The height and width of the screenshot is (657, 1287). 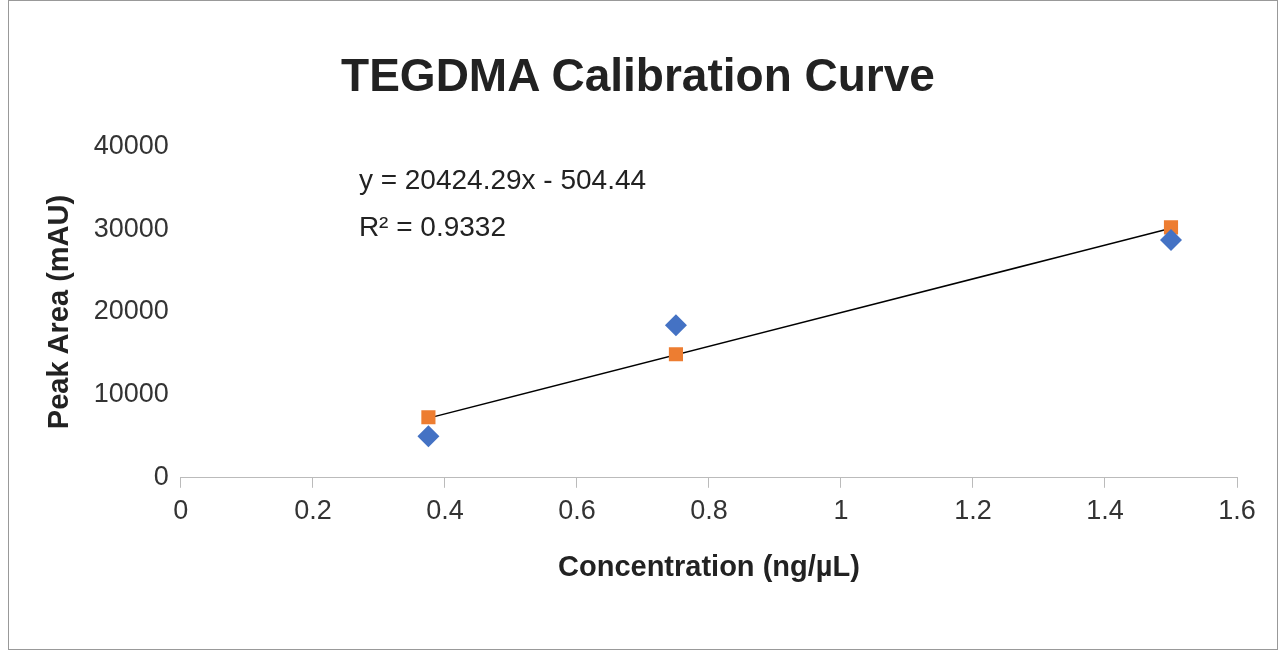 I want to click on annotation: R² = 0.9332, so click(x=432, y=226).